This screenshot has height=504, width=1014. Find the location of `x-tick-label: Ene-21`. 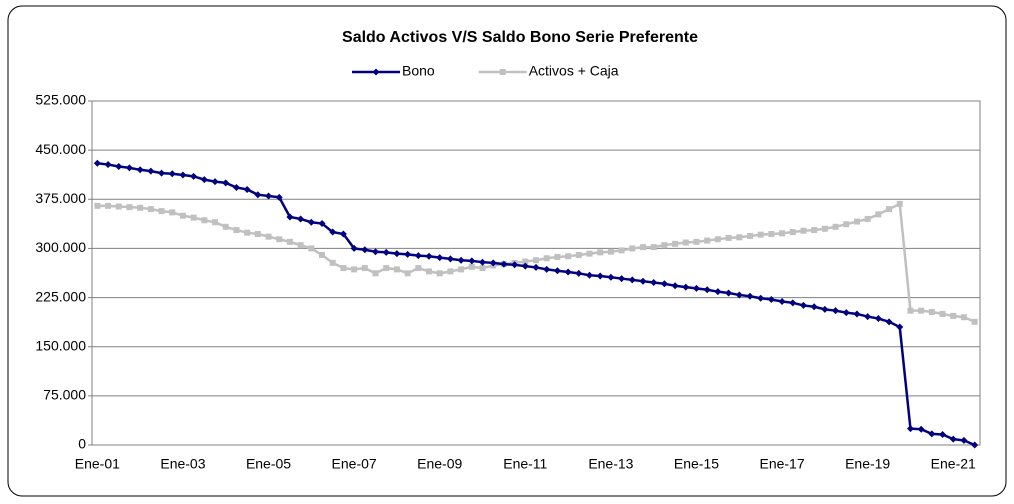

x-tick-label: Ene-21 is located at coordinates (953, 464).